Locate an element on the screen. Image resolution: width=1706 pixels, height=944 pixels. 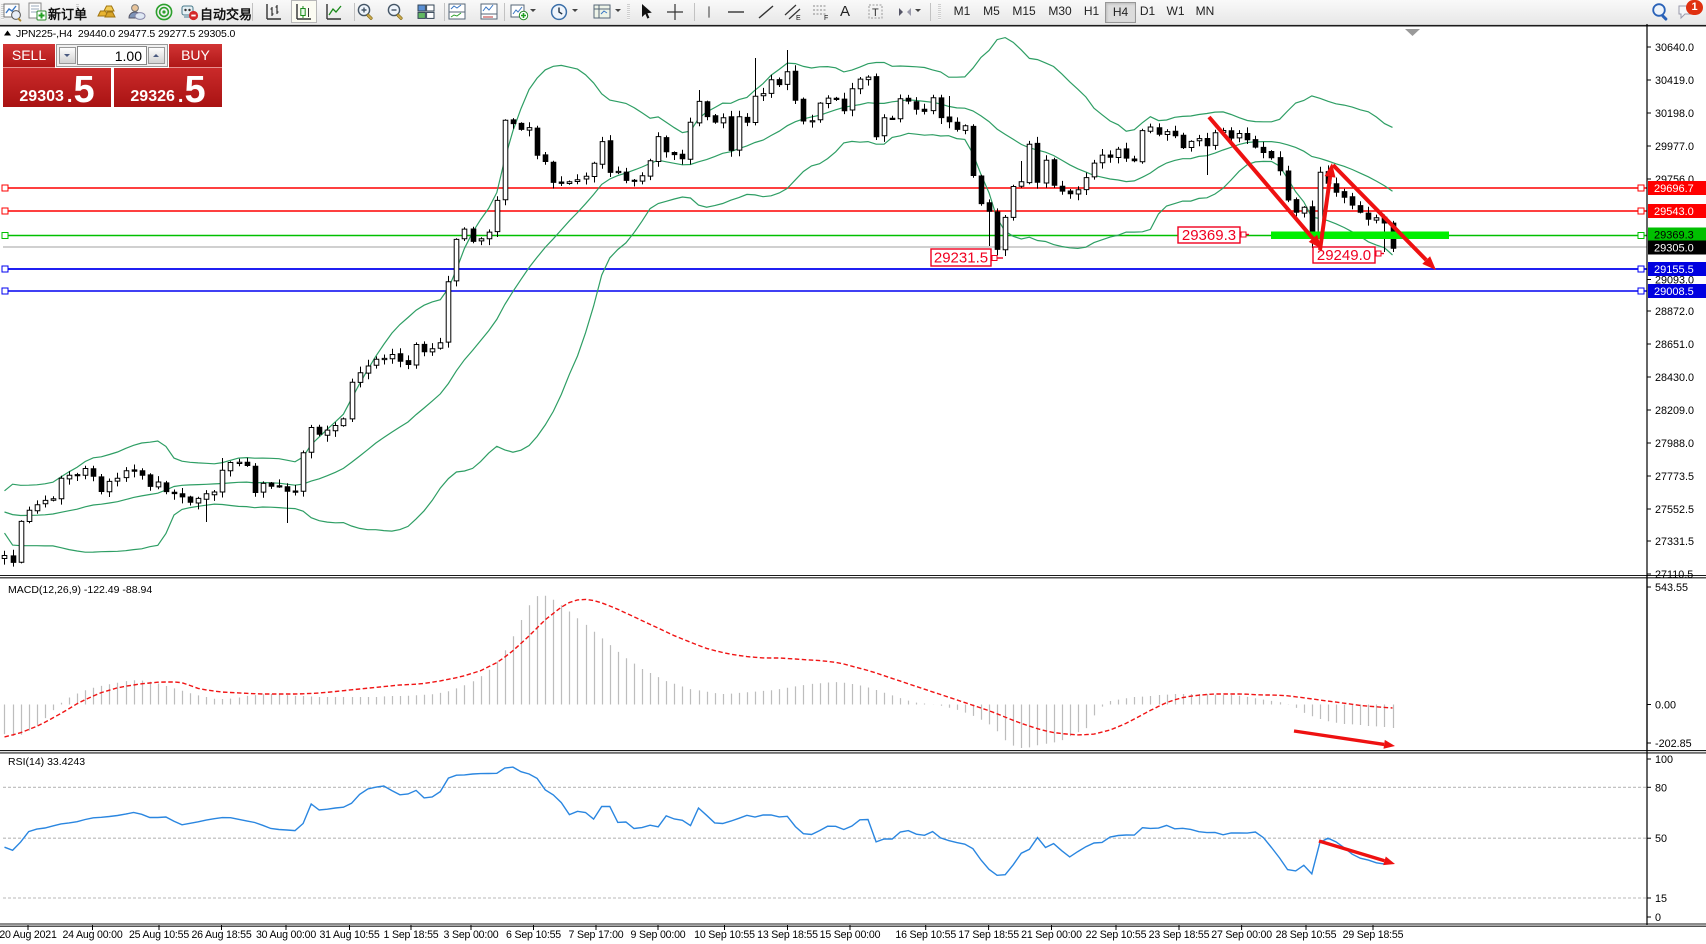
svg-text: 27331.5 is located at coordinates (1674, 542).